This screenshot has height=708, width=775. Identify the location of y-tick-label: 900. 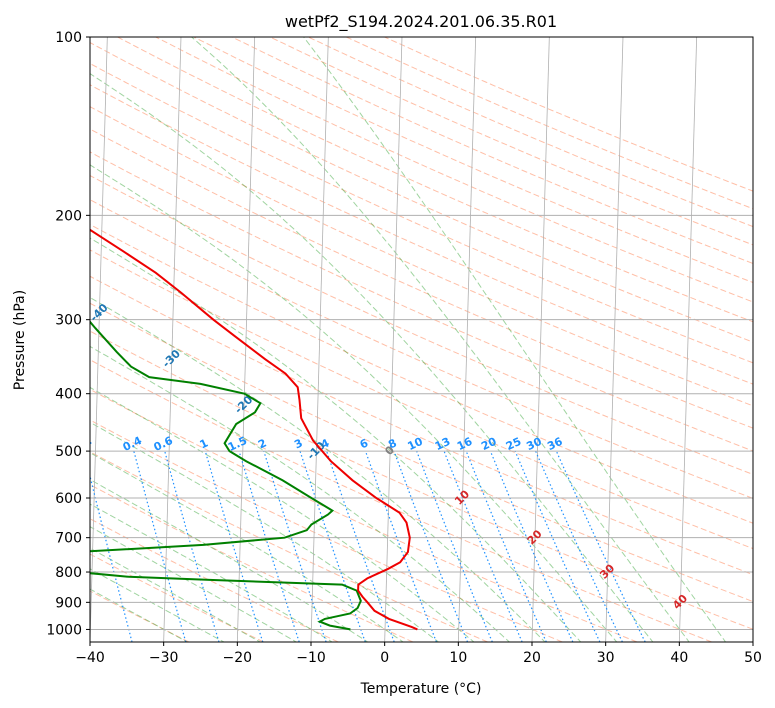
(68, 603).